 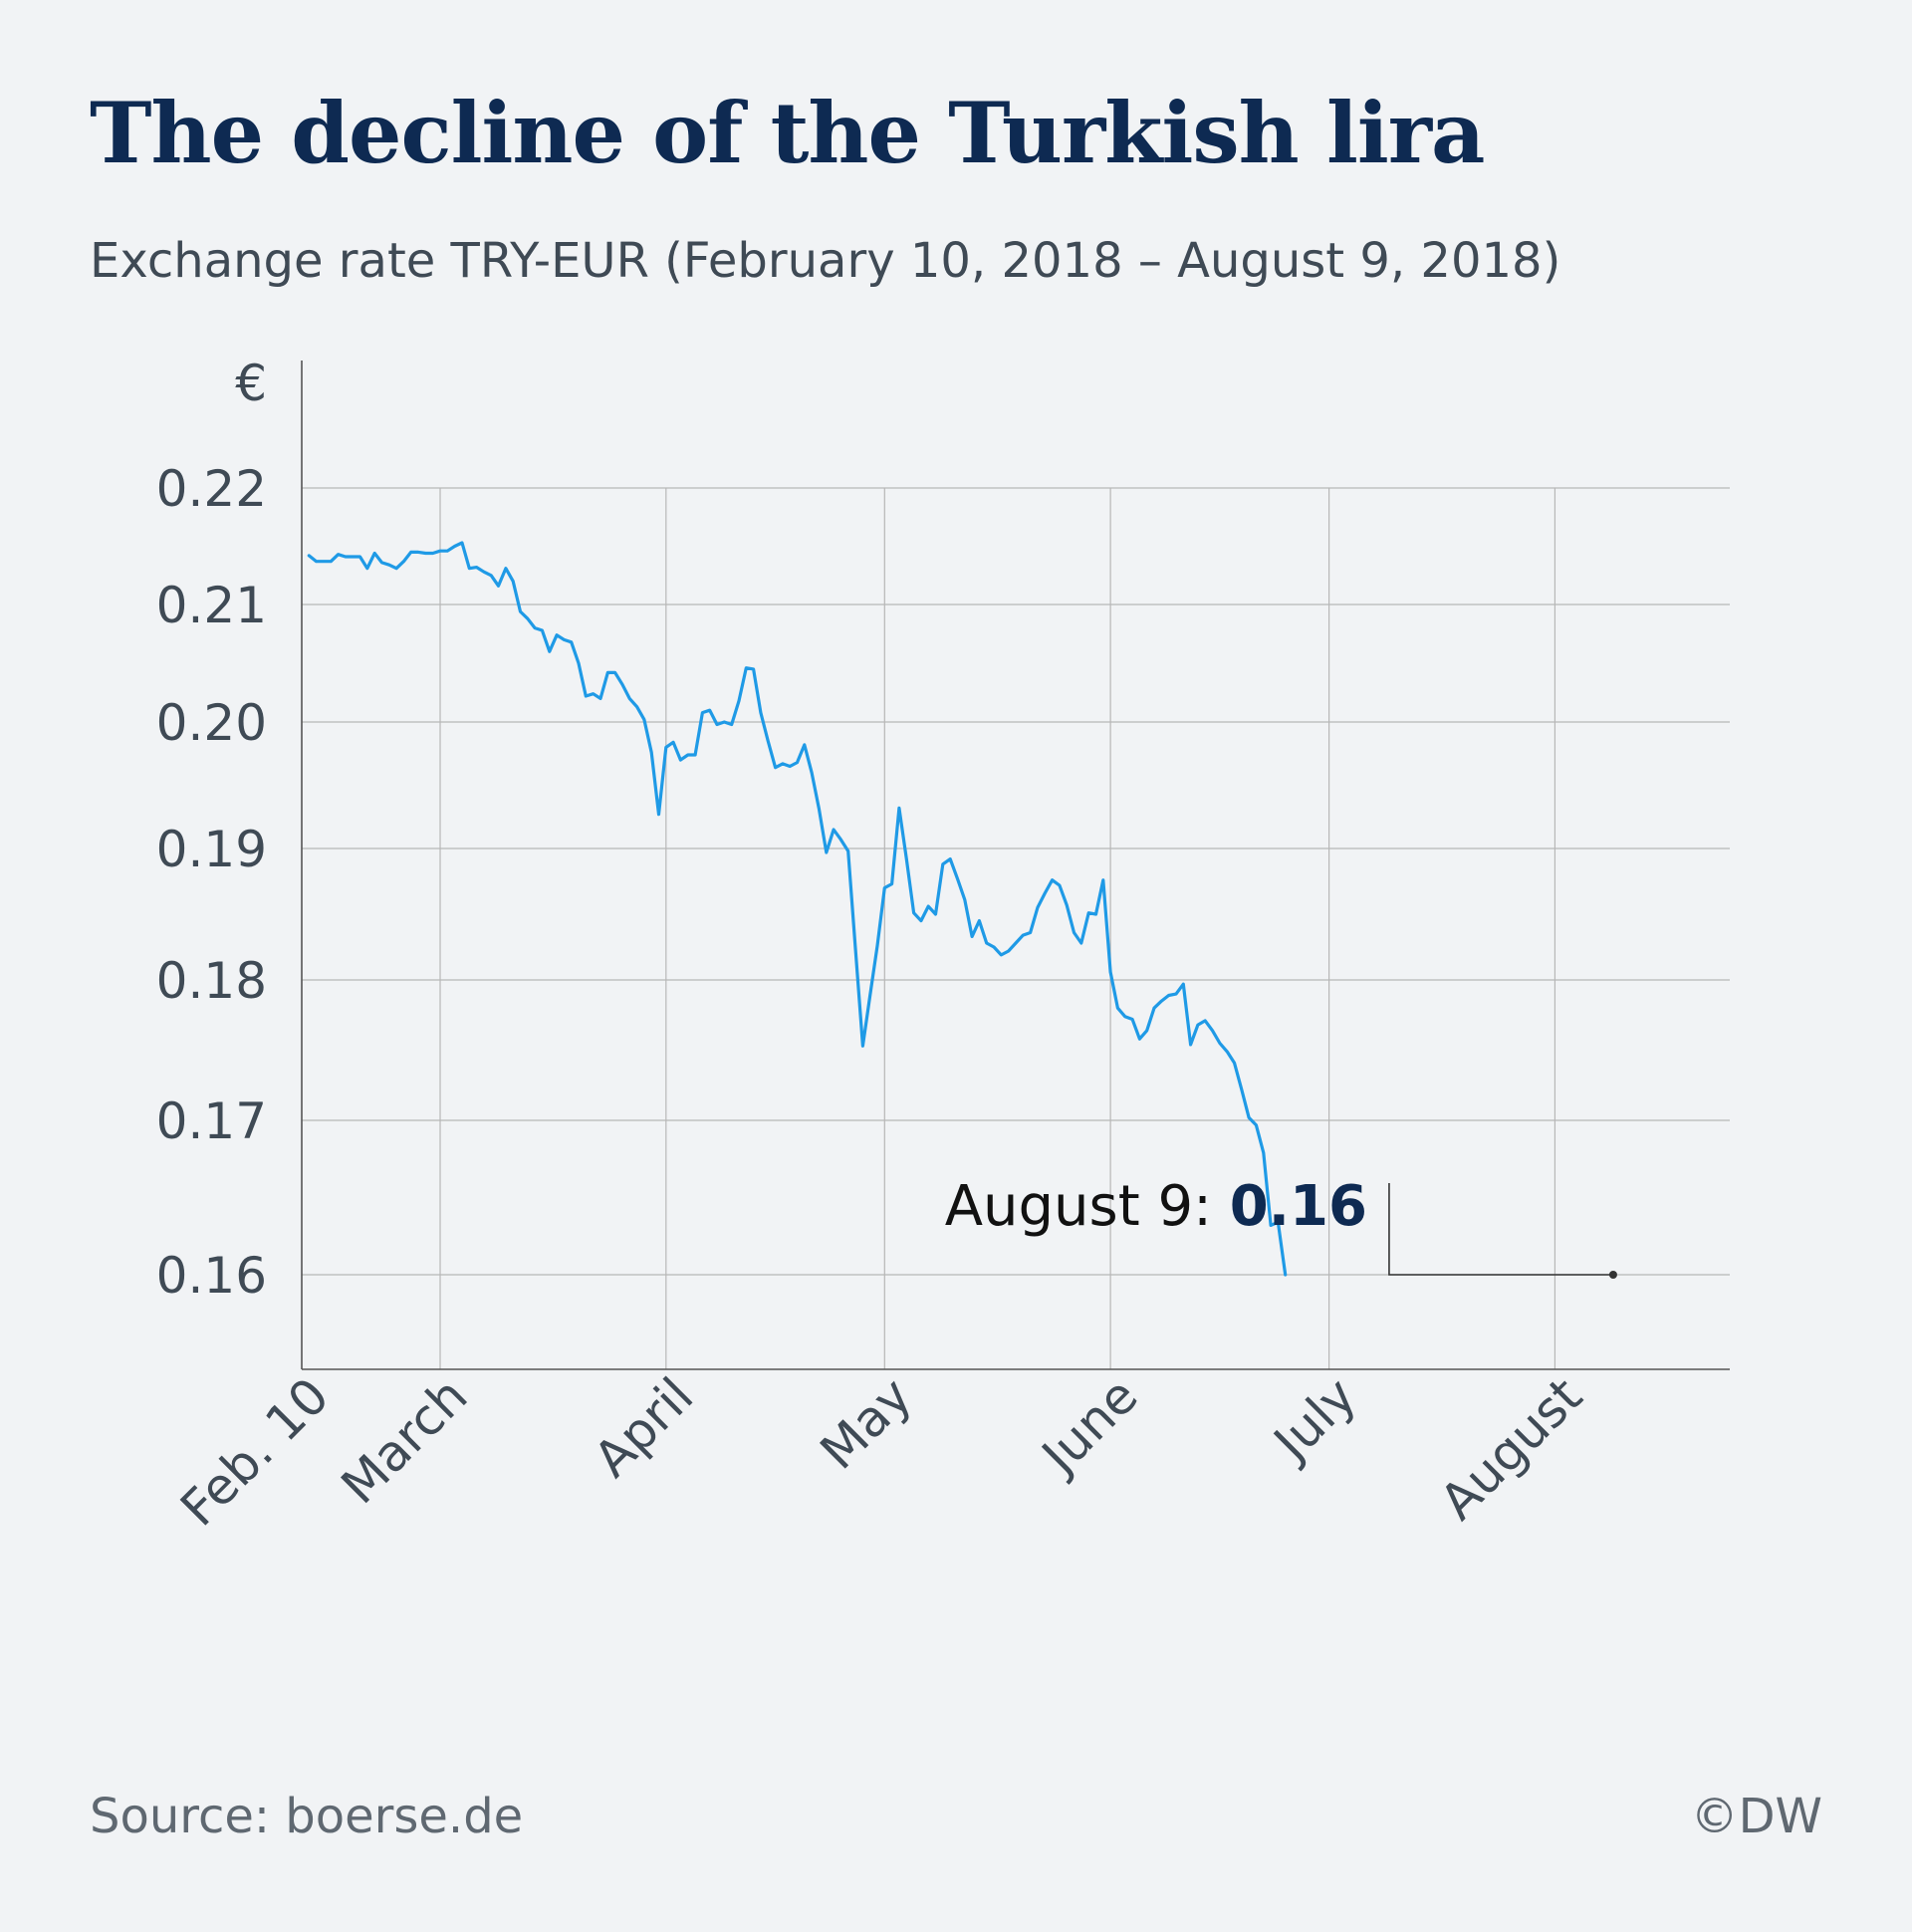 What do you see at coordinates (211, 605) in the screenshot?
I see `y-tick-label: 0.21` at bounding box center [211, 605].